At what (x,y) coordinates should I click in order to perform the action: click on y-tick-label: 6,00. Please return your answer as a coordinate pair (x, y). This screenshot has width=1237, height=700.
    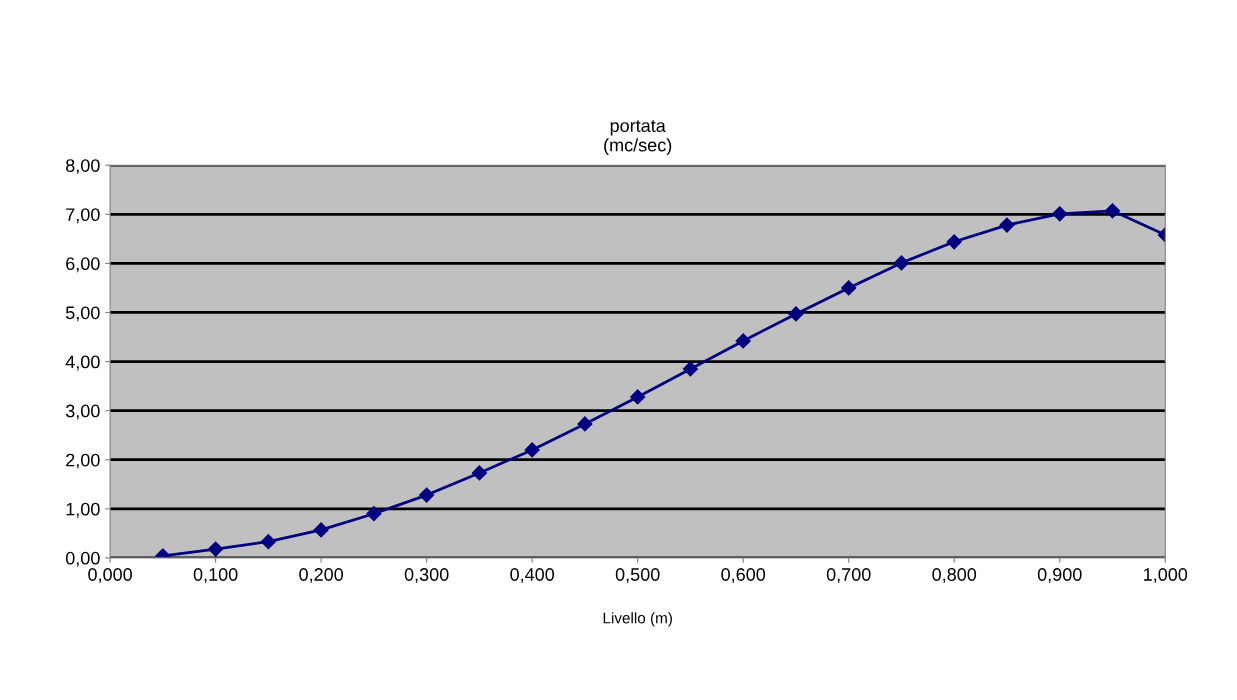
    Looking at the image, I should click on (83, 265).